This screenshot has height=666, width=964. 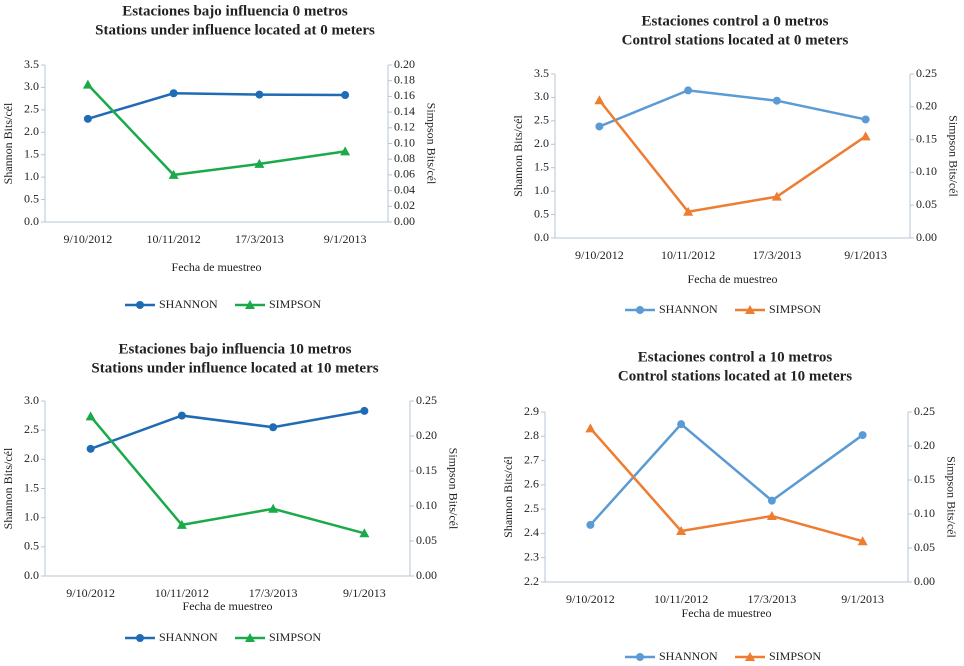 What do you see at coordinates (735, 40) in the screenshot?
I see `chart-subtitle: Control stations located at 0 meters` at bounding box center [735, 40].